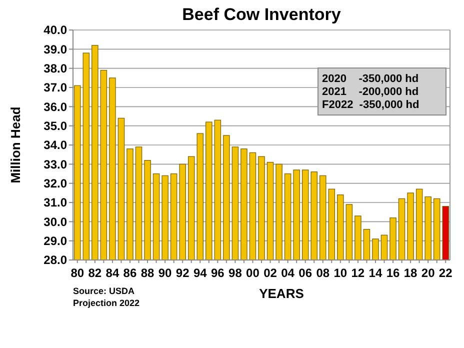 The image size is (464, 348). What do you see at coordinates (56, 30) in the screenshot?
I see `y-tick-label: 40.0` at bounding box center [56, 30].